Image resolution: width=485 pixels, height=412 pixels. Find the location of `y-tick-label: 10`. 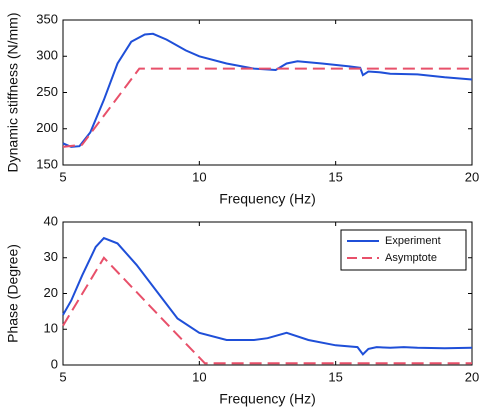

y-tick-label: 10 is located at coordinates (51, 328).